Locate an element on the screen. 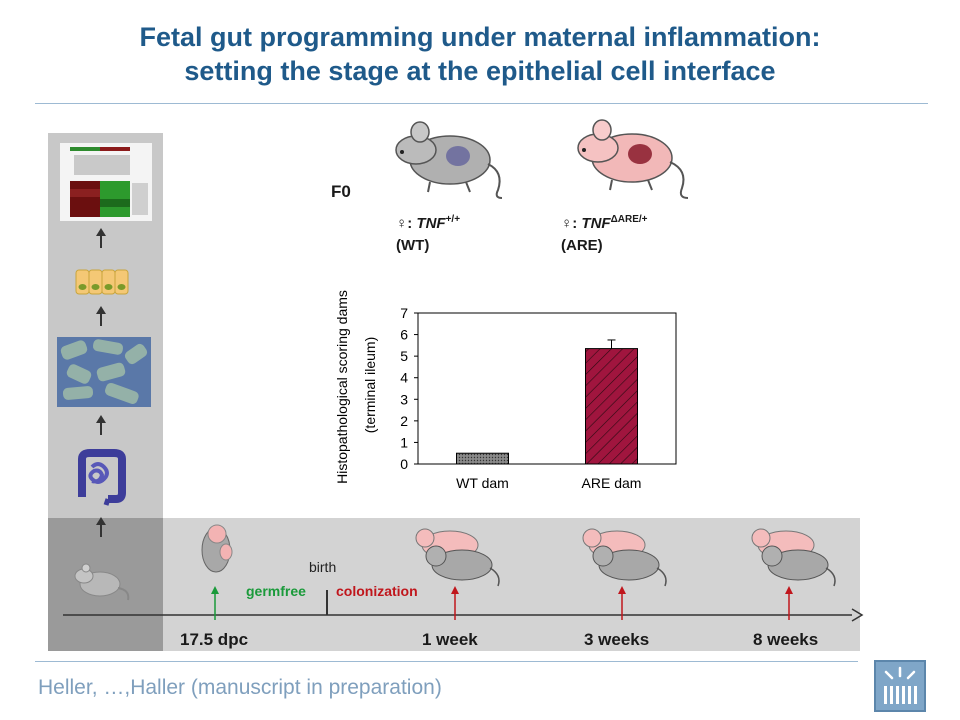 This screenshot has width=960, height=720. germfree-arrow-icon is located at coordinates (215, 603).